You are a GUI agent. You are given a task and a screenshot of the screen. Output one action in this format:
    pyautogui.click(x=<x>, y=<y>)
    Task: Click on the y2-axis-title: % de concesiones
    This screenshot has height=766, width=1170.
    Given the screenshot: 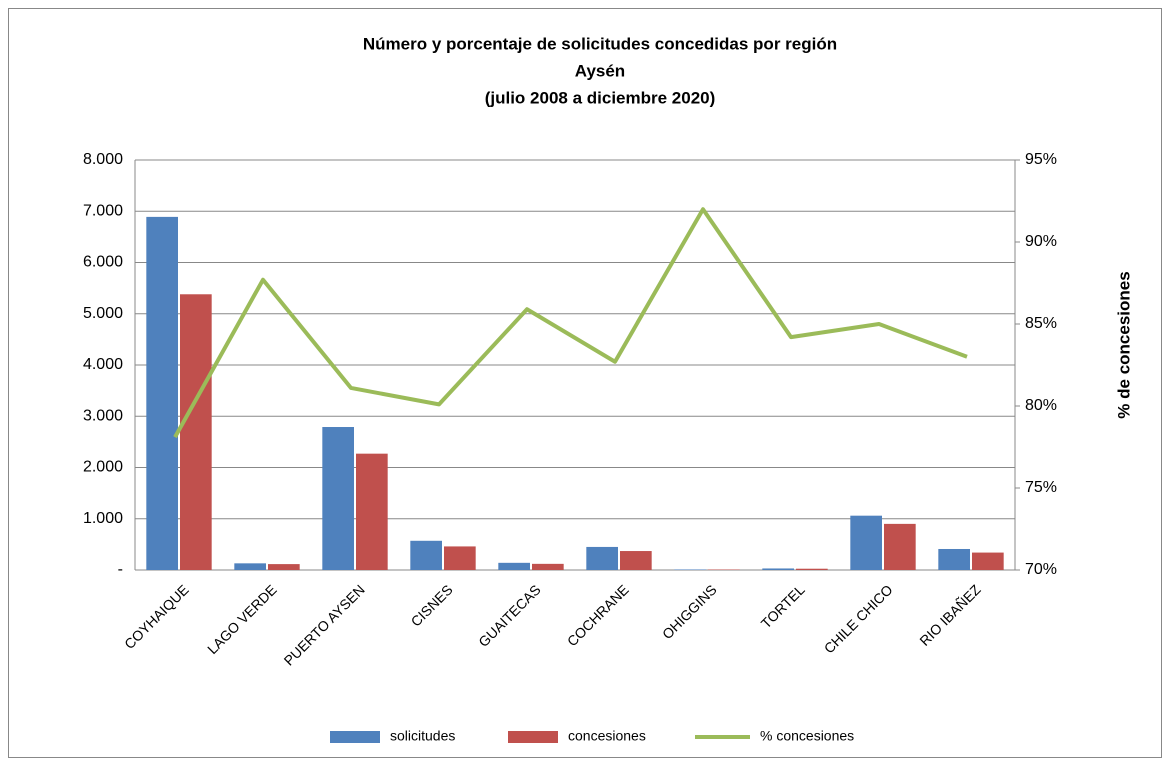 What is the action you would take?
    pyautogui.click(x=1123, y=344)
    